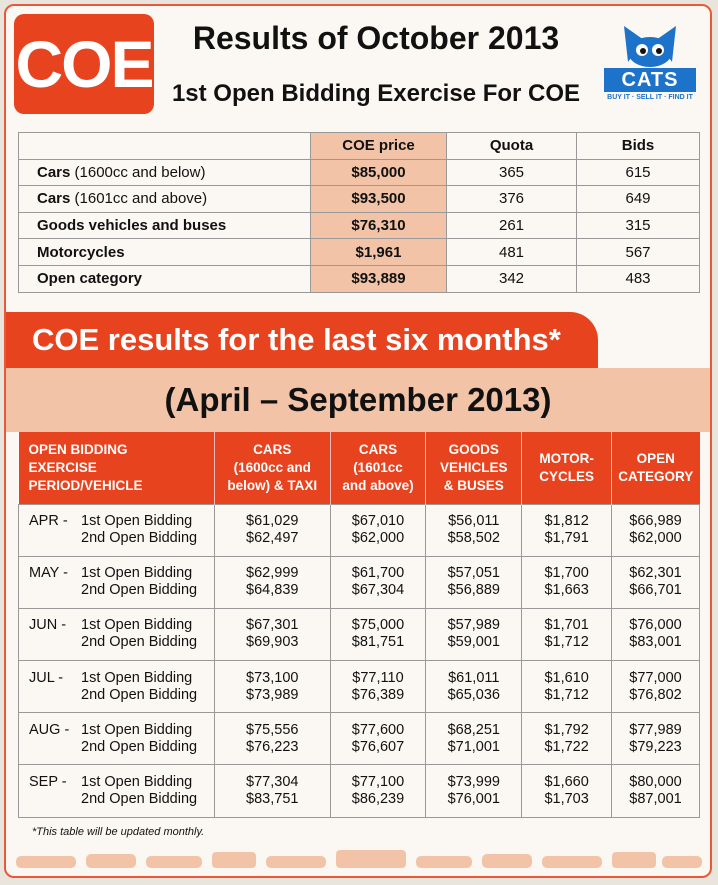  What do you see at coordinates (378, 739) in the screenshot?
I see `coe-value-cell: $77,600 $76,607` at bounding box center [378, 739].